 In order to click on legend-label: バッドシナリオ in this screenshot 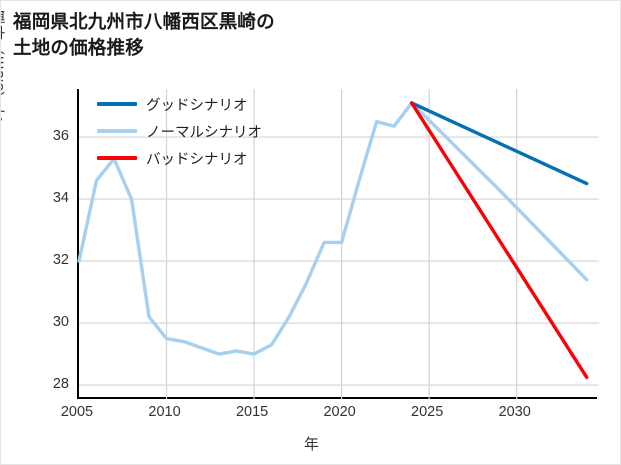, I will do `click(197, 159)`.